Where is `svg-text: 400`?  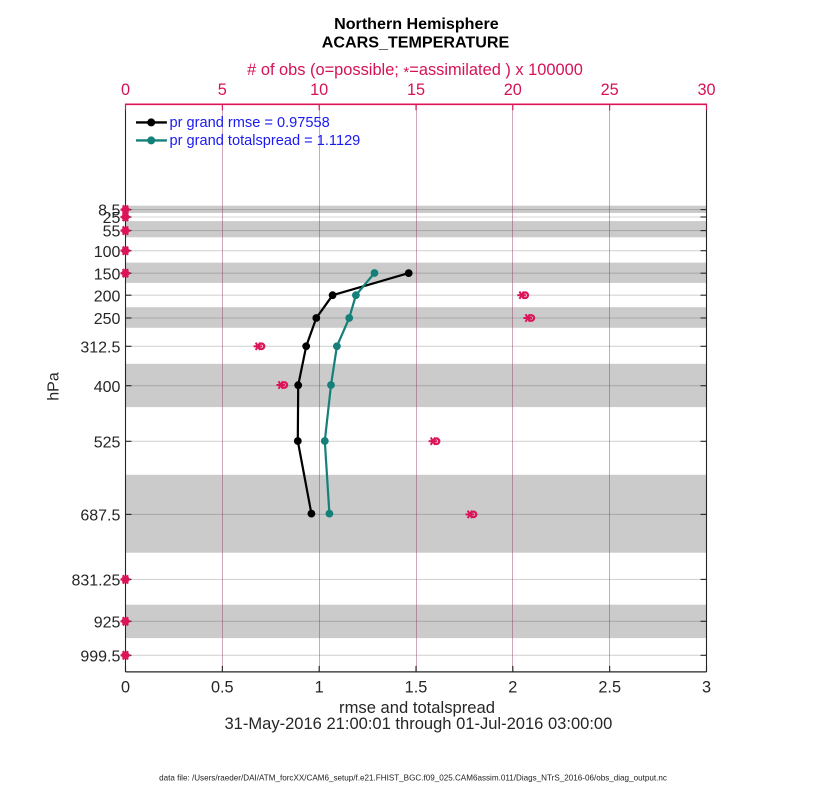 svg-text: 400 is located at coordinates (107, 387).